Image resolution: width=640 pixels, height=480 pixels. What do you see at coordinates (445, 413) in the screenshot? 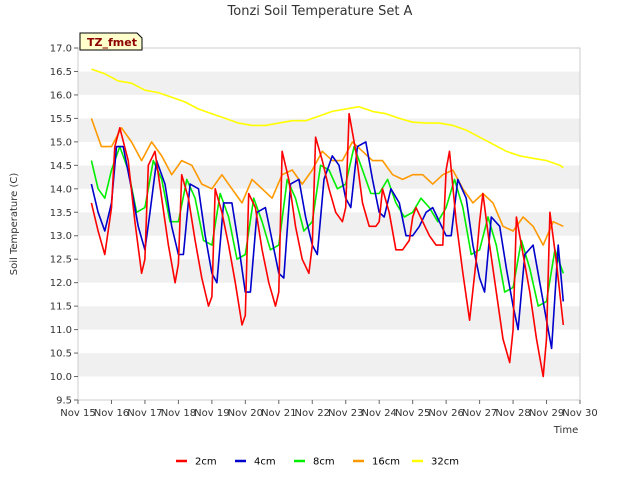
I see `x-tick-label: Nov 26` at bounding box center [445, 413].